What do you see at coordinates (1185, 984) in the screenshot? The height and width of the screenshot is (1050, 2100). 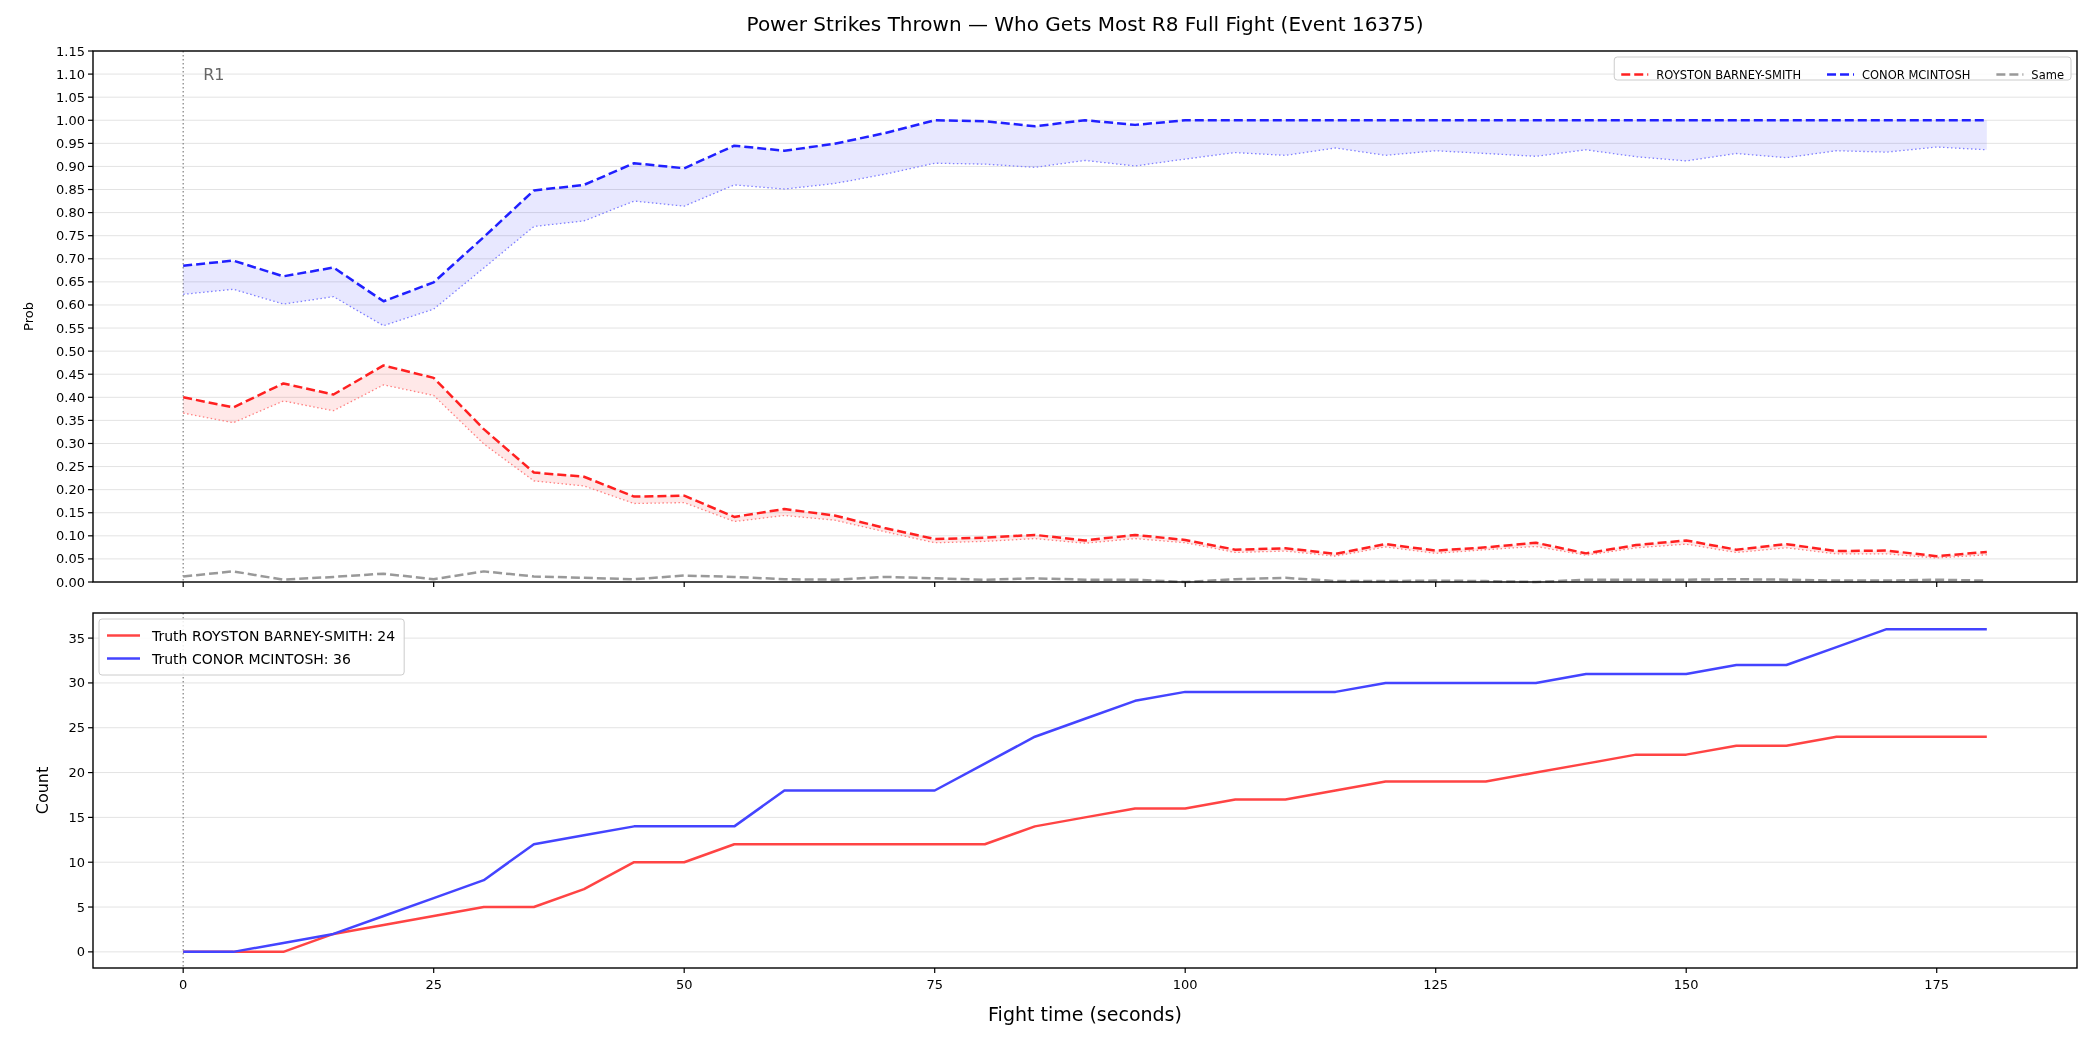 I see `x-tick-label: 100` at bounding box center [1185, 984].